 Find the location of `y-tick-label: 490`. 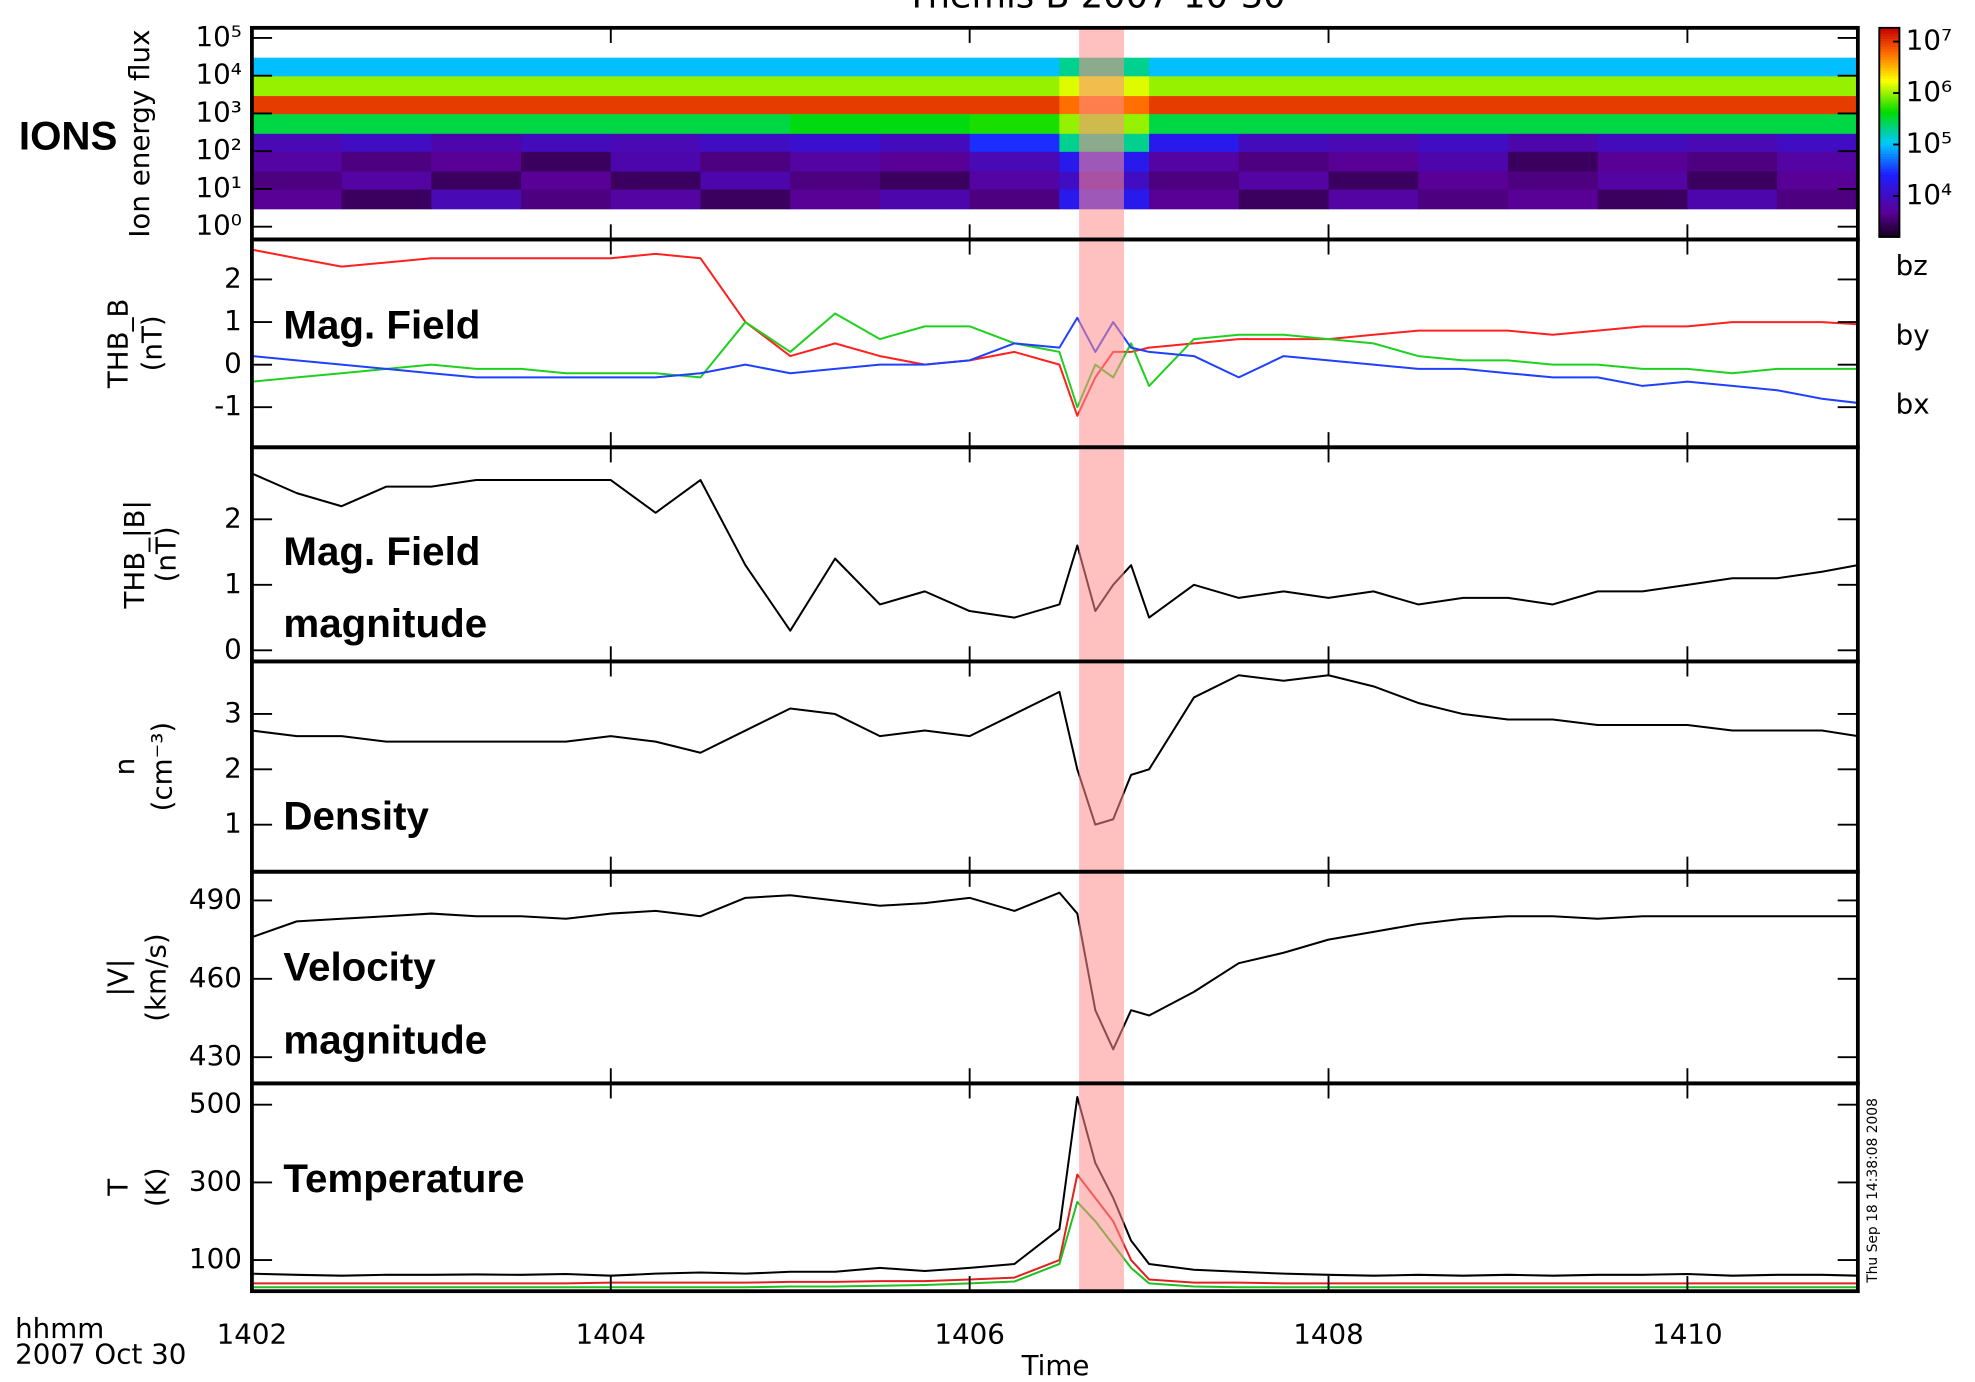

y-tick-label: 490 is located at coordinates (215, 898).